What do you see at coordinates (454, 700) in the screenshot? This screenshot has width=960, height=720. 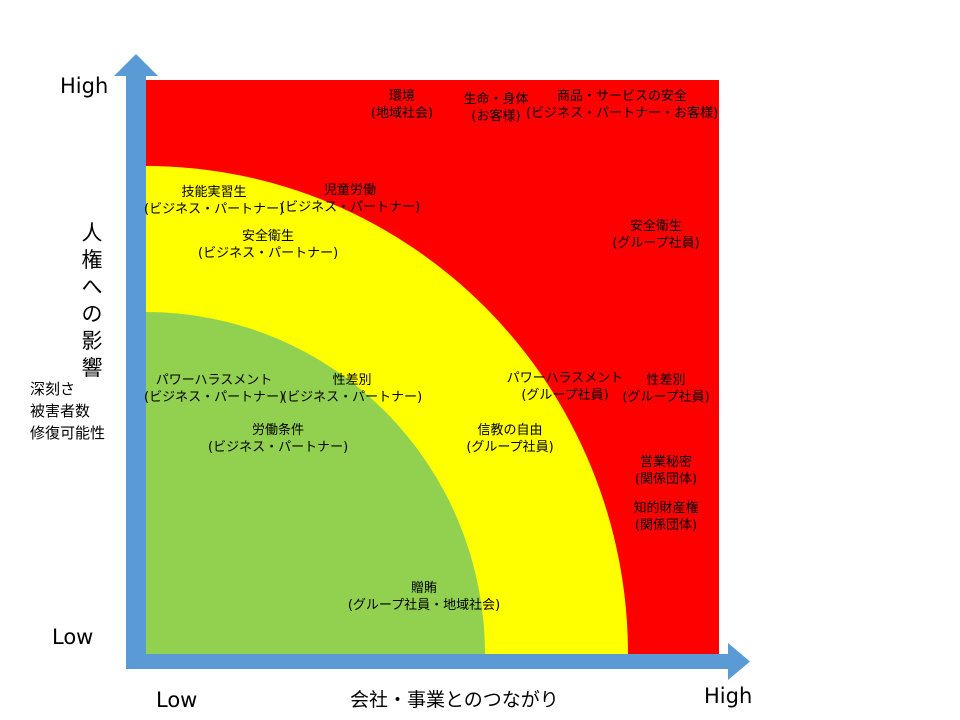 I see `x-axis-title: 会社・事業とのつながり` at bounding box center [454, 700].